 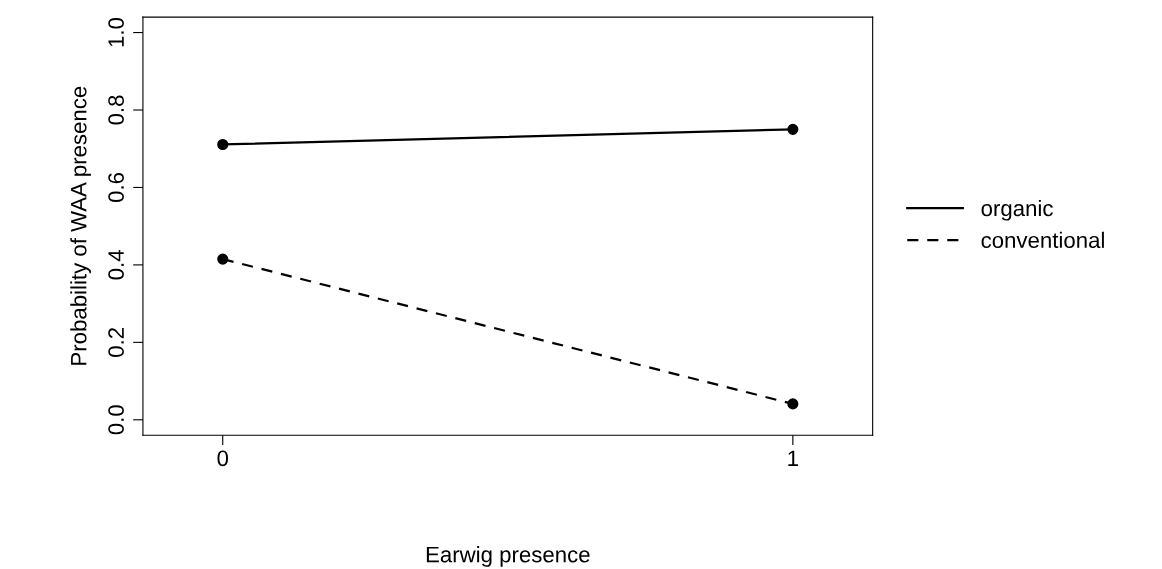 I want to click on y-tick-label: 0.4, so click(x=116, y=265).